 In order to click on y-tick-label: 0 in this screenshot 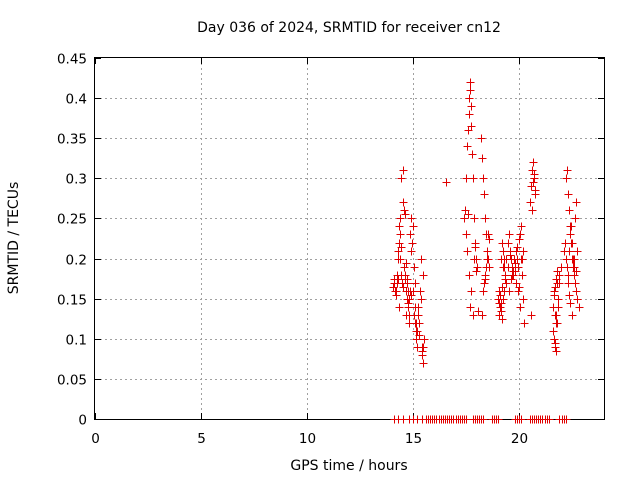, I will do `click(82, 421)`.